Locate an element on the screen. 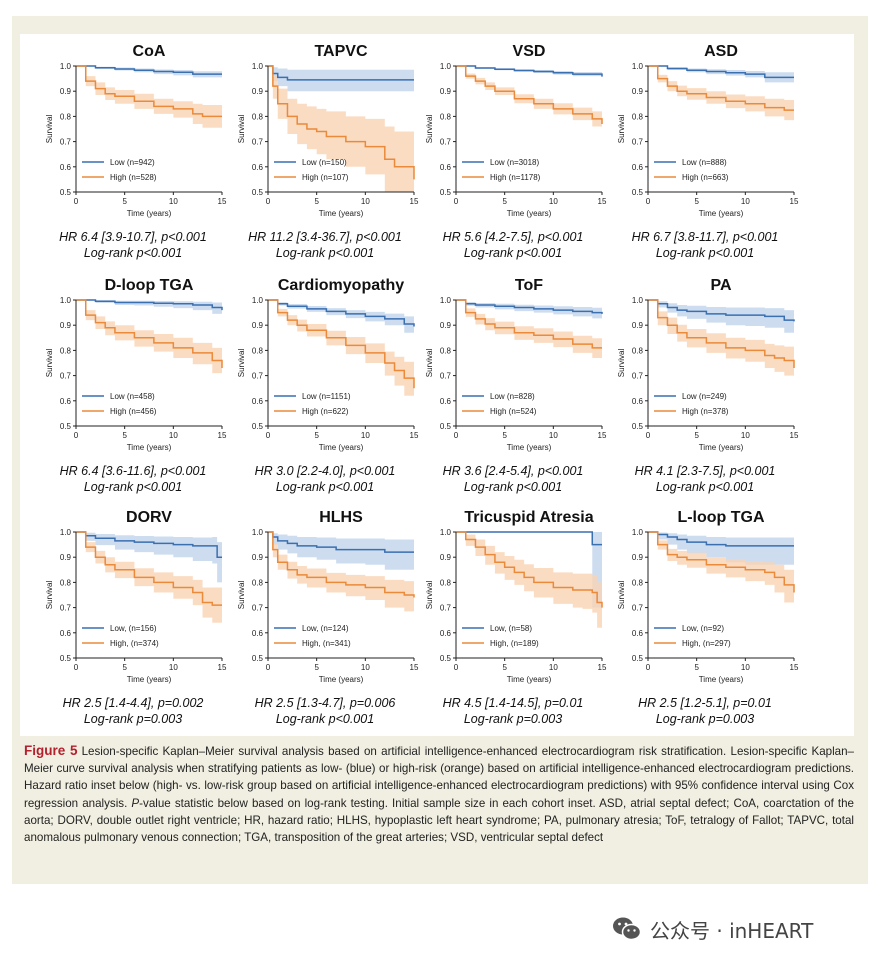 The width and height of the screenshot is (878, 963). legend-label-low: Low (n=888) is located at coordinates (704, 162).